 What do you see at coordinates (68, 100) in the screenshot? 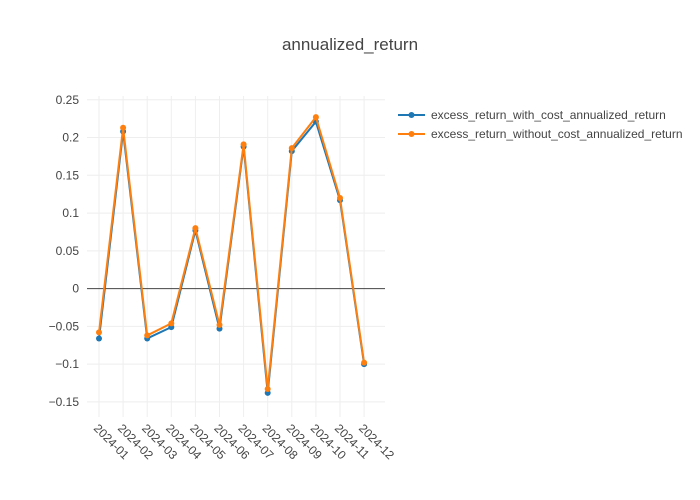
I see `y-tick-label: 0.25` at bounding box center [68, 100].